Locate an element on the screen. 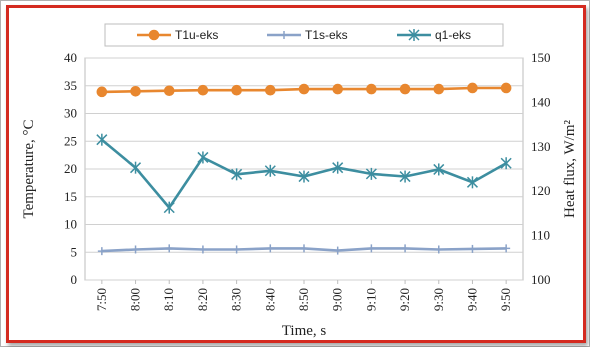 The image size is (590, 347). legend-item: T1s-eks is located at coordinates (307, 35).